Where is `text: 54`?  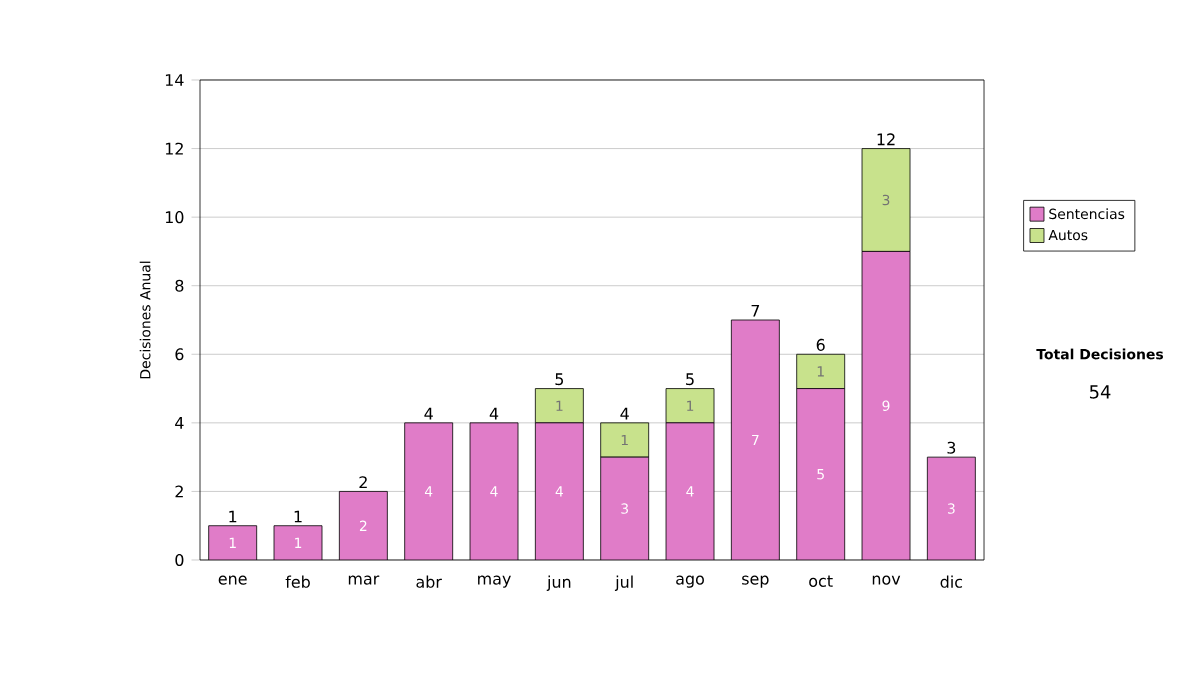 text: 54 is located at coordinates (1100, 392).